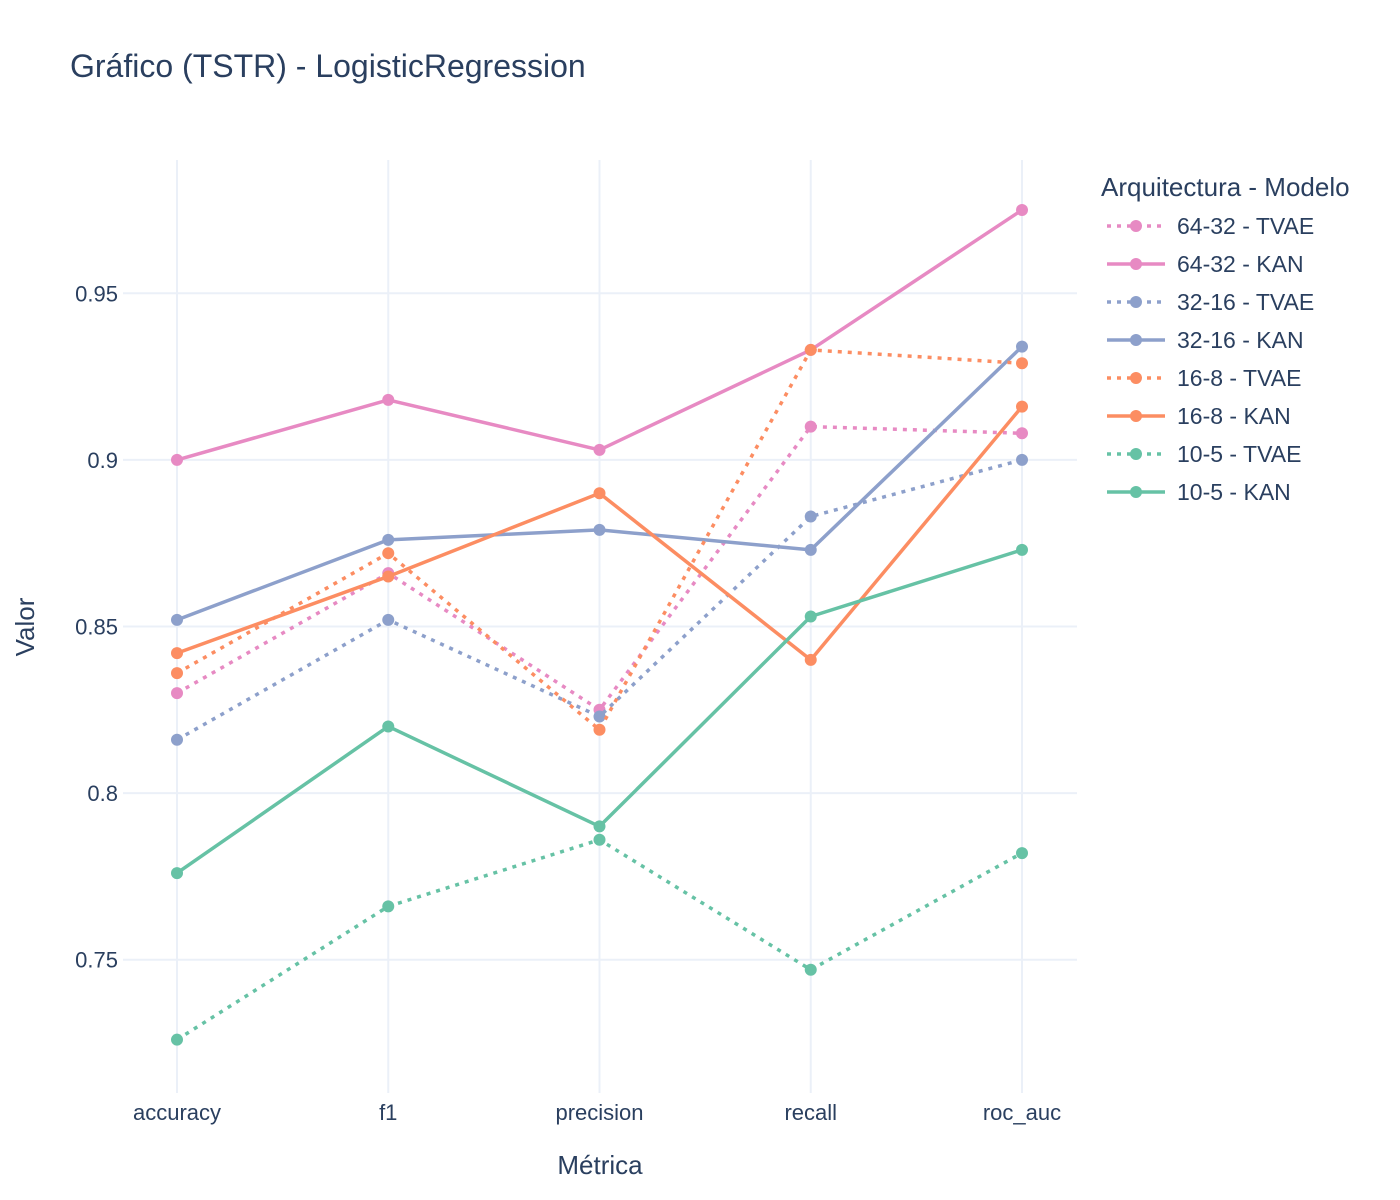 The image size is (1400, 1200). What do you see at coordinates (96, 293) in the screenshot?
I see `y-tick-label: 0.95` at bounding box center [96, 293].